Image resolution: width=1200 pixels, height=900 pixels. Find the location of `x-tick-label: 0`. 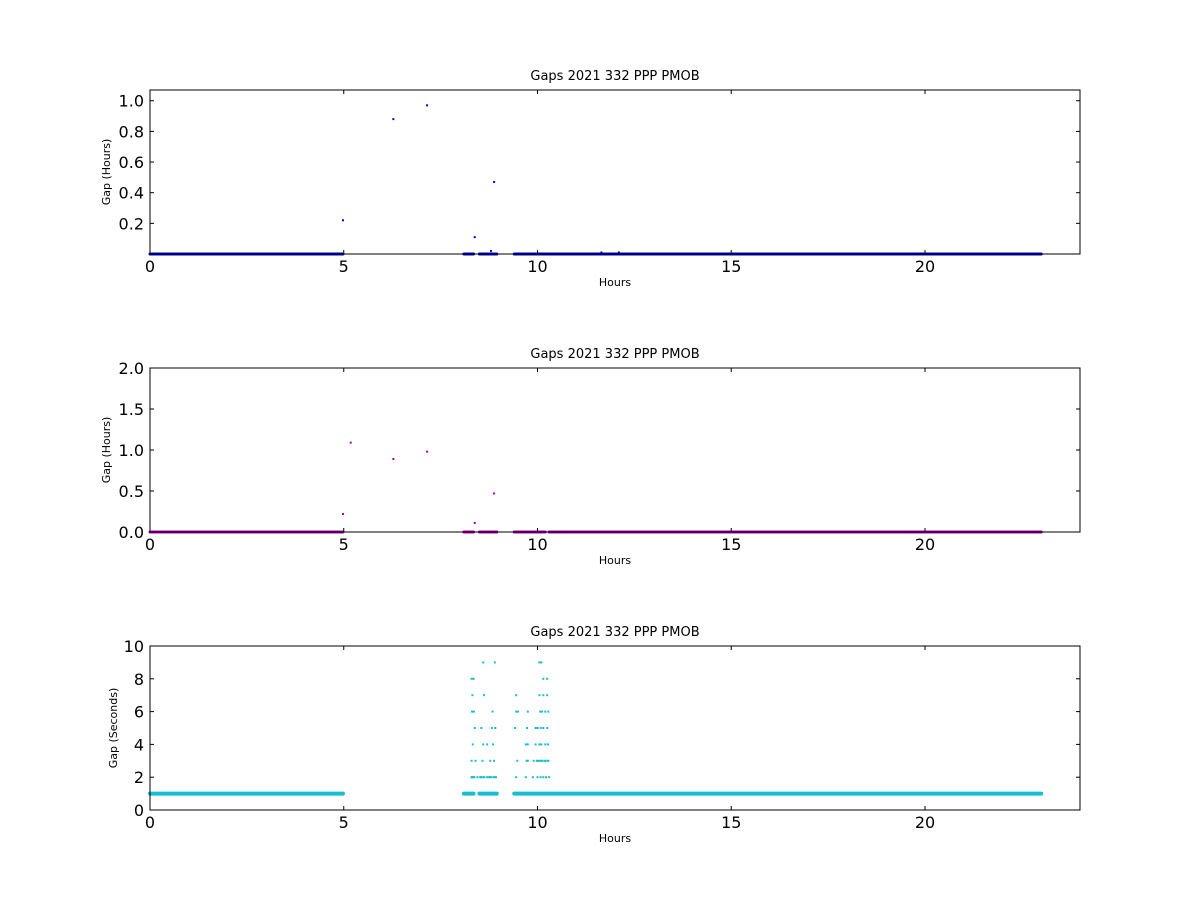

x-tick-label: 0 is located at coordinates (150, 544).